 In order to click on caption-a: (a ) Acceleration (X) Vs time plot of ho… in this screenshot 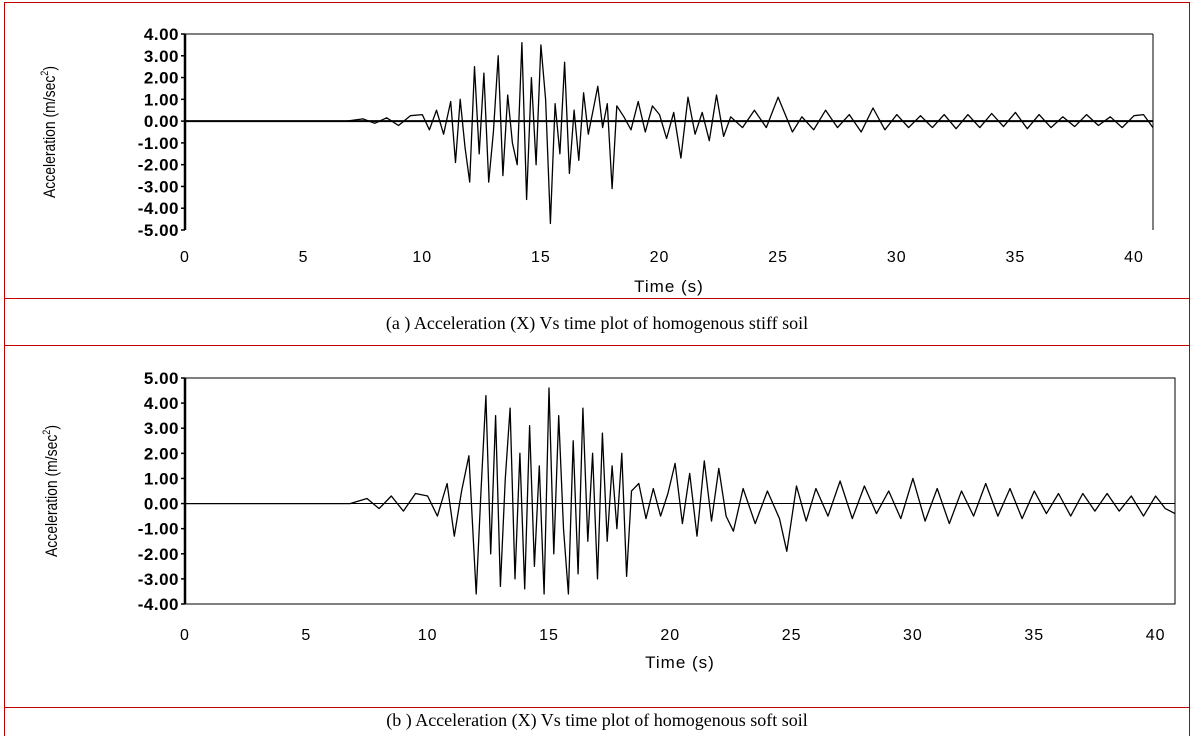, I will do `click(597, 323)`.